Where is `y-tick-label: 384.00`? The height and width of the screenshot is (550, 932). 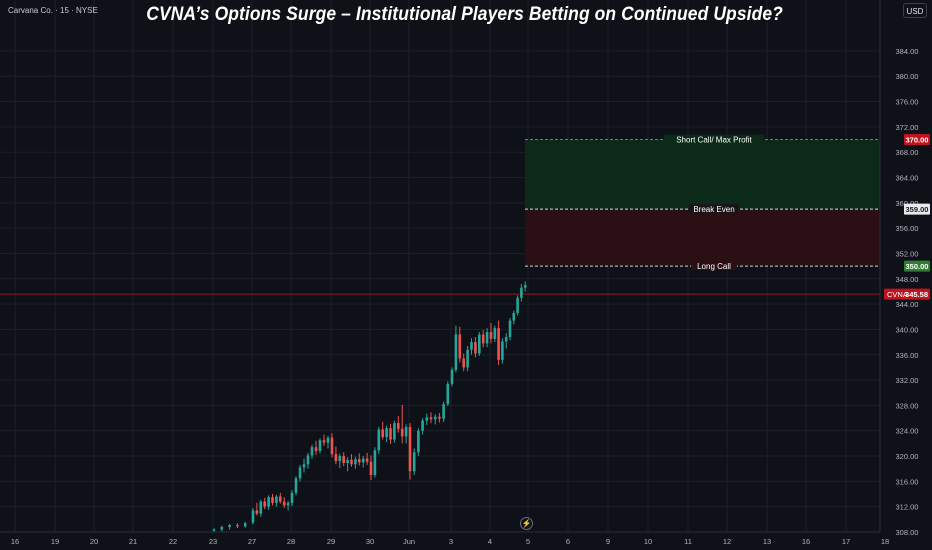
y-tick-label: 384.00 is located at coordinates (907, 51).